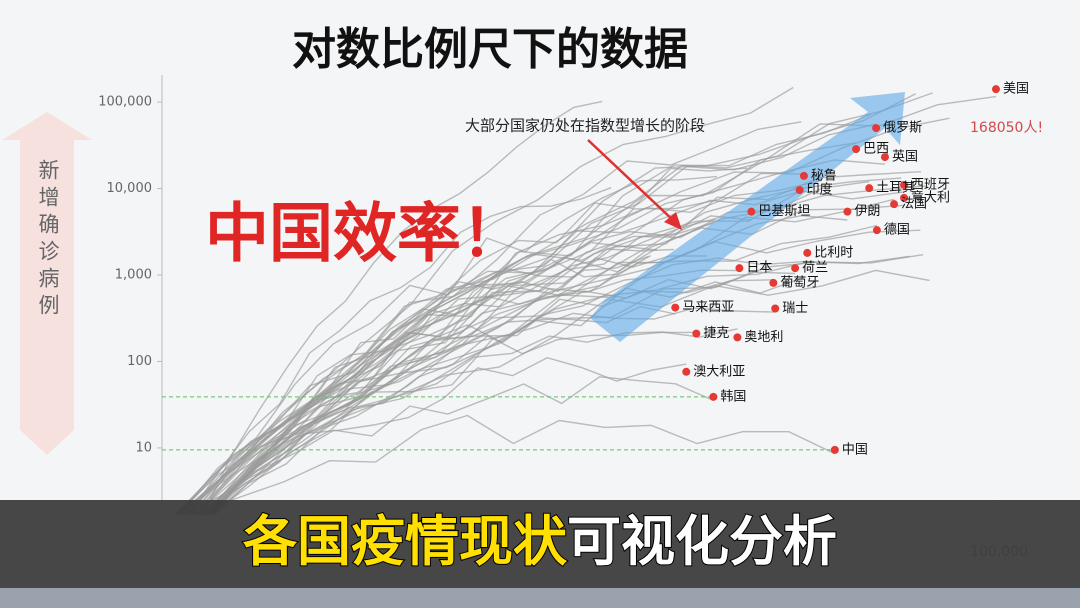 The image size is (1080, 608). Describe the element at coordinates (733, 396) in the screenshot. I see `point-label: 韩国` at that location.